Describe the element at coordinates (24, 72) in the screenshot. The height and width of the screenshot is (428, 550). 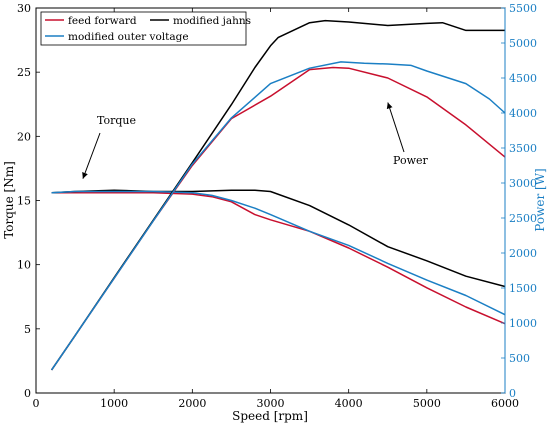
I see `y-left-tick-label: 25` at that location.